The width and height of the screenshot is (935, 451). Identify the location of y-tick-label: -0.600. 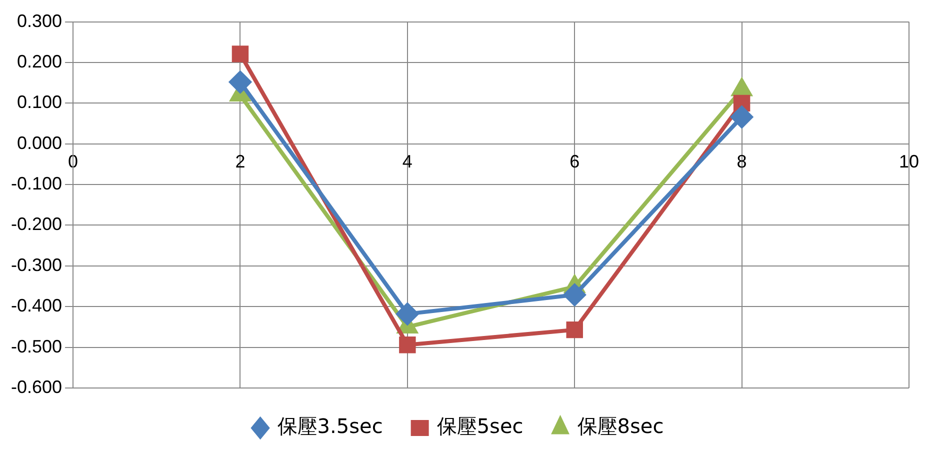
(36, 386).